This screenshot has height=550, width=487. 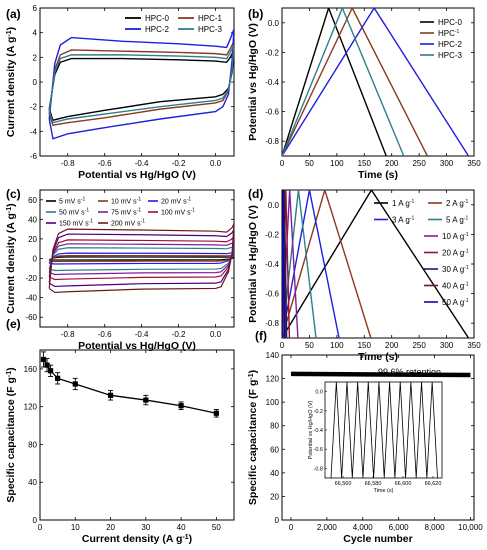 I want to click on legend-label: 1 A g-1, so click(x=403, y=203).